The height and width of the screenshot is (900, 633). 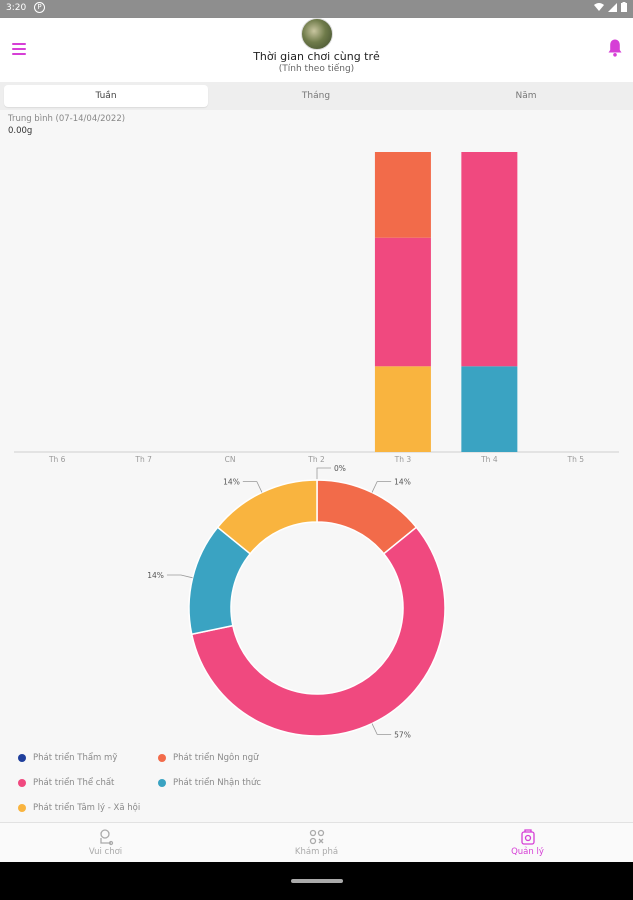 What do you see at coordinates (316, 69) in the screenshot?
I see `page-subtitle: (Tính theo tiếng)` at bounding box center [316, 69].